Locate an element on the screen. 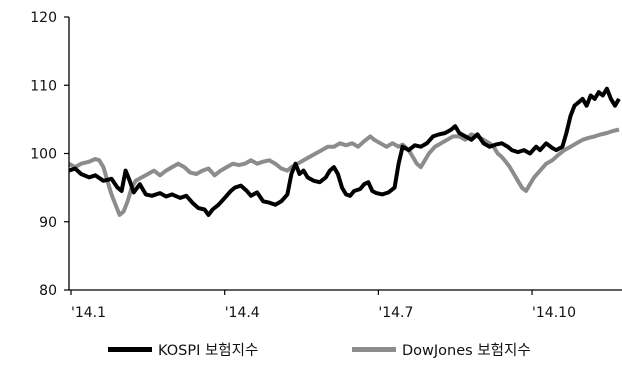 This screenshot has height=366, width=622. y-axis-ticks: 80 90 100 110 120 is located at coordinates (49, 154).